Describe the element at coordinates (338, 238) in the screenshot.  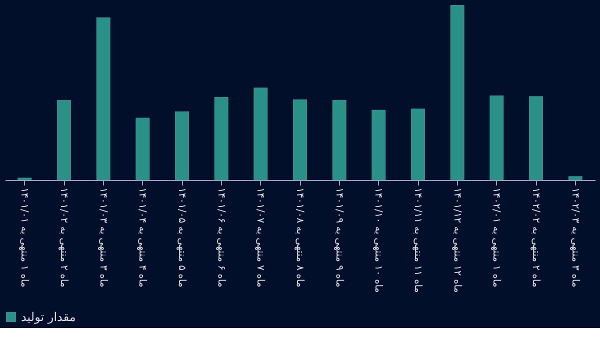
I see `x-tick-label: ماه ۹ منتهی به ۱۴۰۱/۰۹` at that location.